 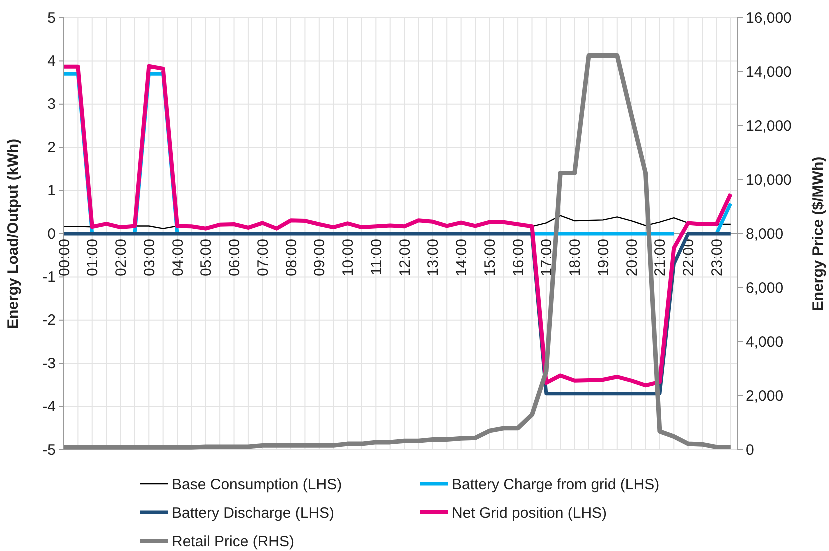 I want to click on x-tick-label: 17:00, so click(x=547, y=258).